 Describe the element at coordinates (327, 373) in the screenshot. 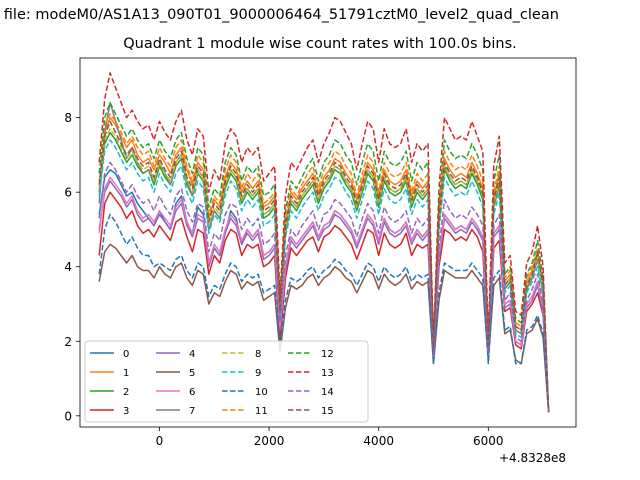

I see `legend-label-13: 13` at that location.